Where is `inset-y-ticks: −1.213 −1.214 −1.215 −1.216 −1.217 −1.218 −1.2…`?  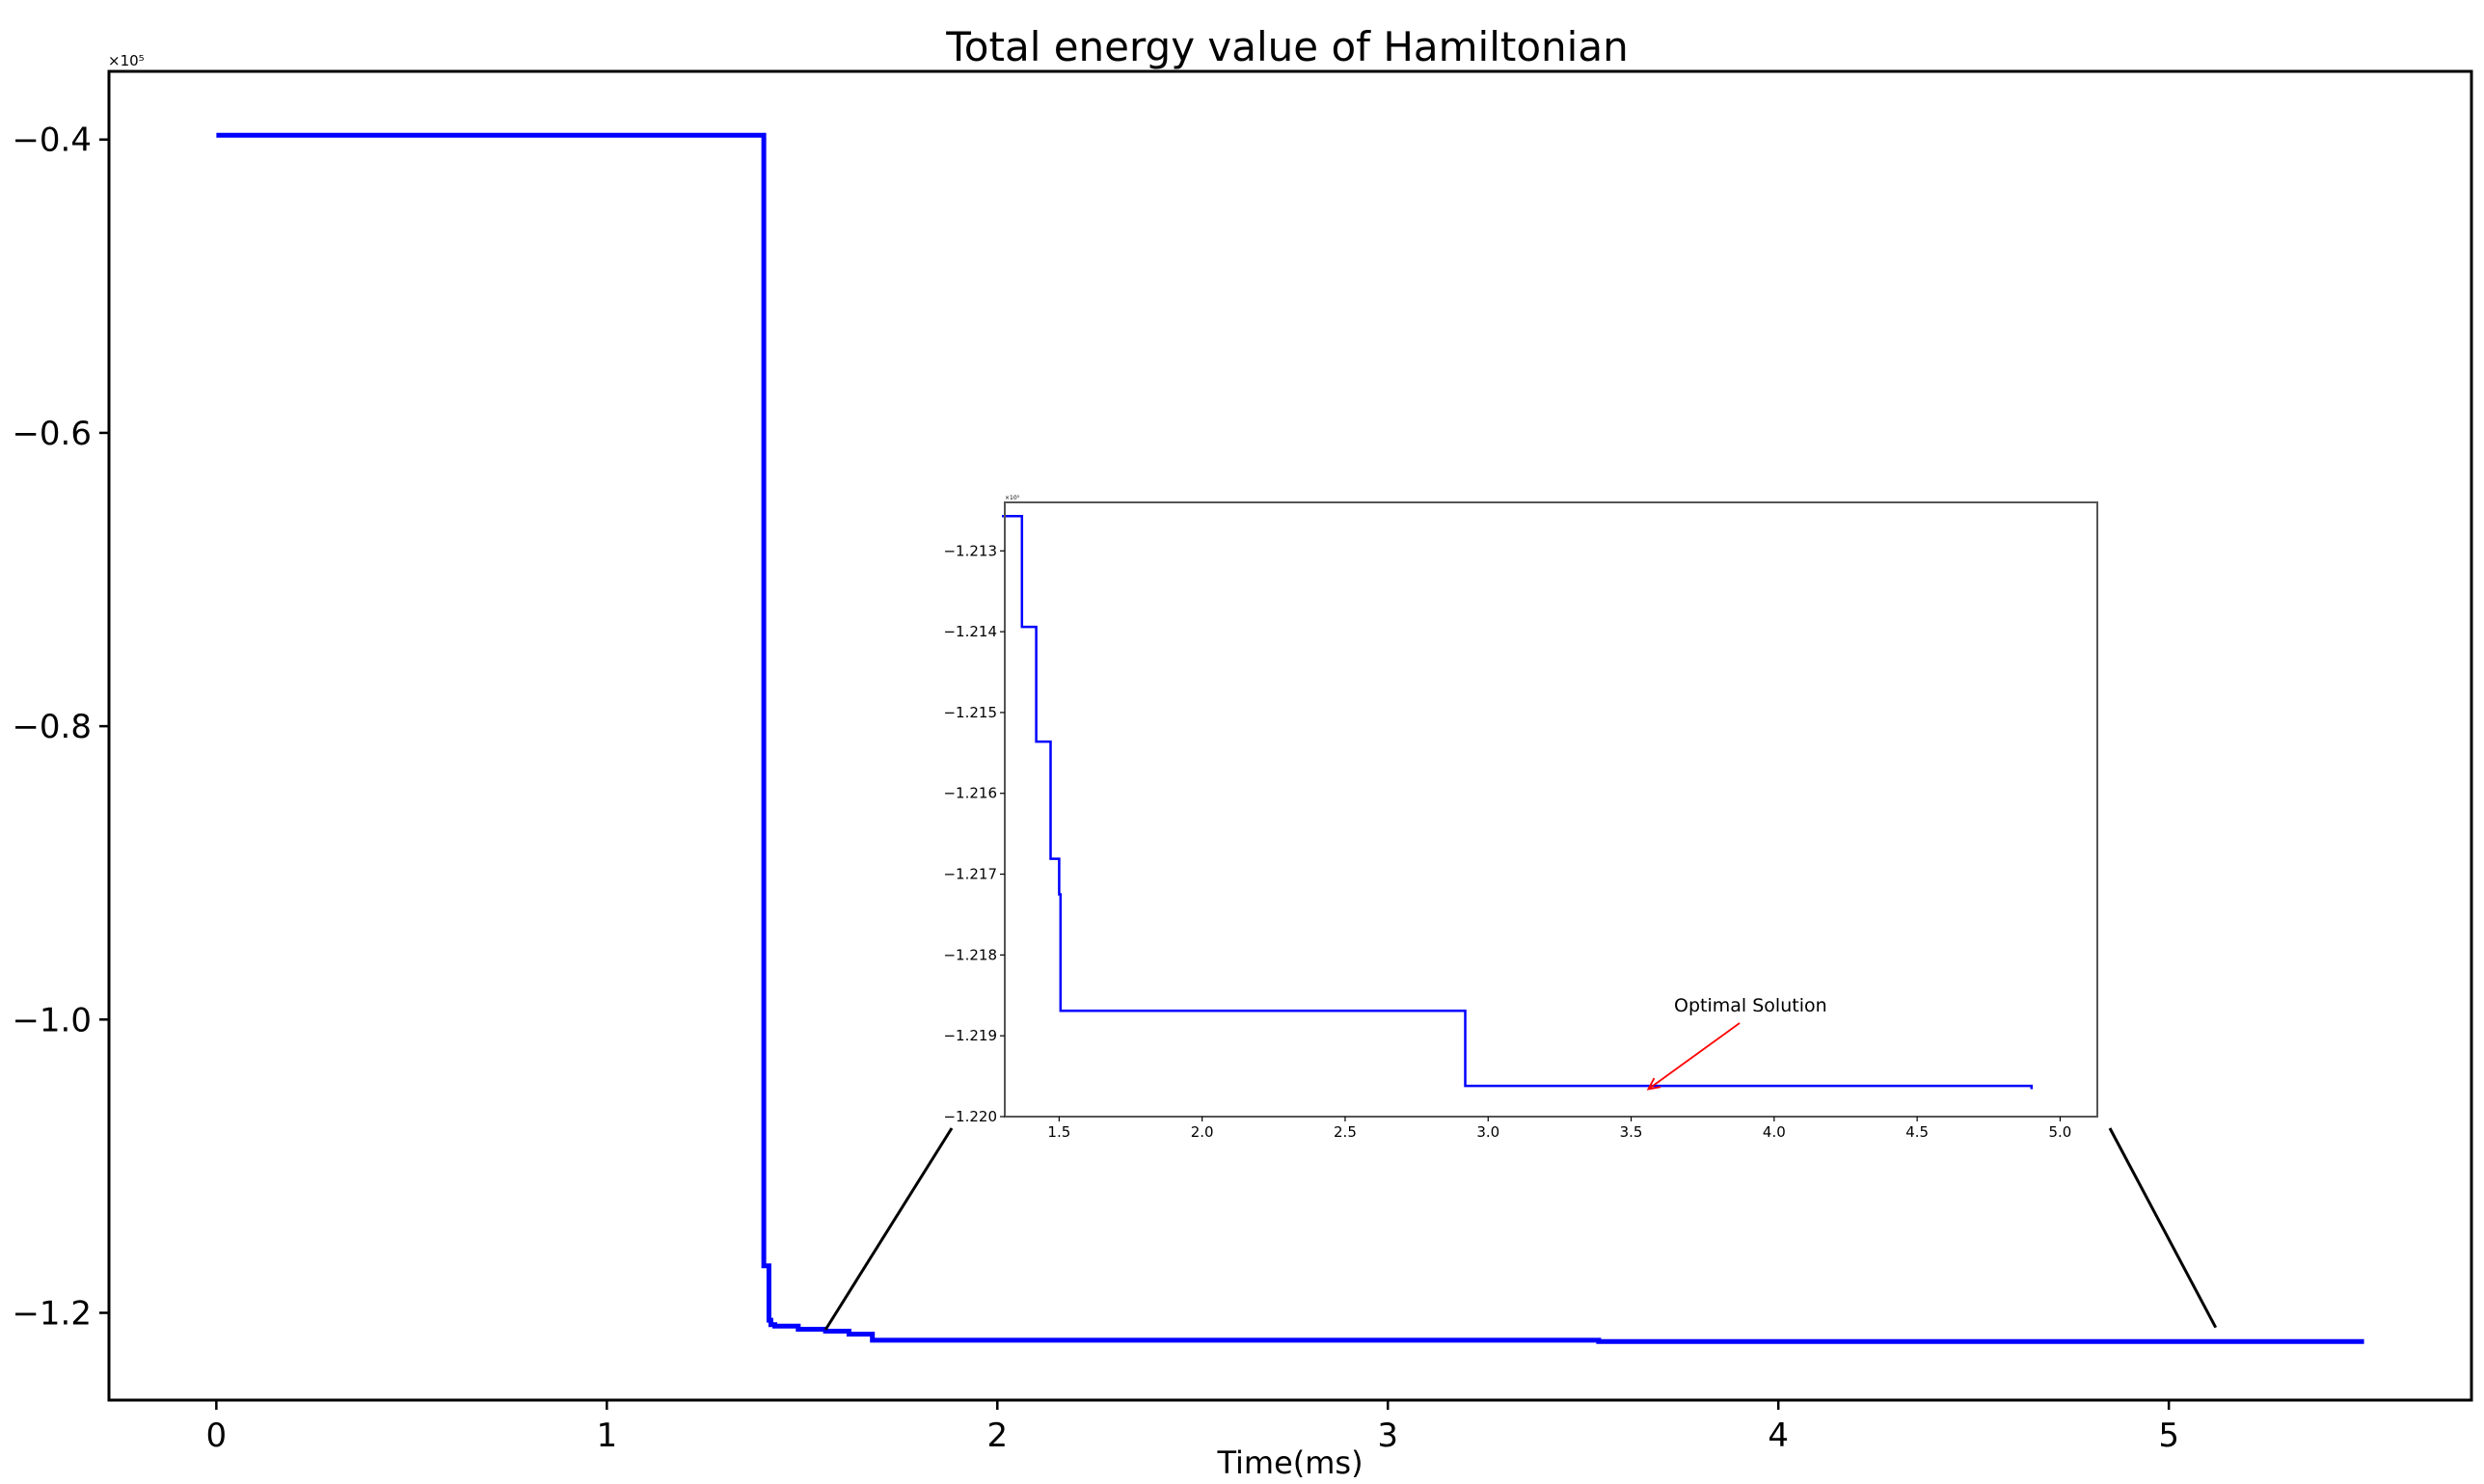
inset-y-ticks: −1.213 −1.214 −1.215 −1.216 −1.217 −1.218 −1.2… is located at coordinates (974, 833).